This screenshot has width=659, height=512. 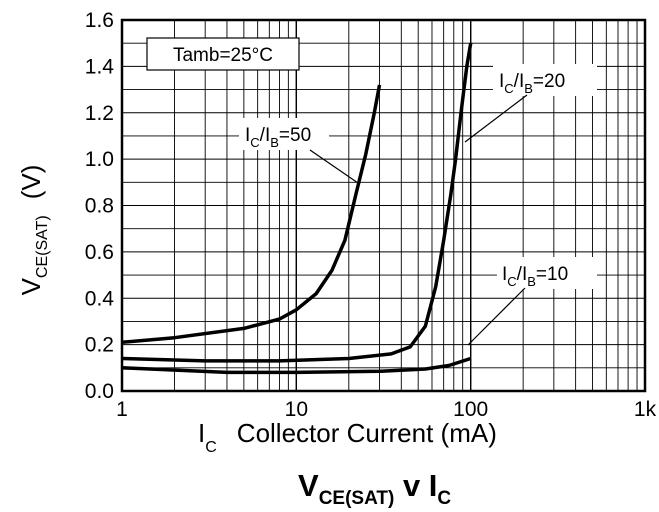 I want to click on y-tick-label: 0.6, so click(x=99, y=252).